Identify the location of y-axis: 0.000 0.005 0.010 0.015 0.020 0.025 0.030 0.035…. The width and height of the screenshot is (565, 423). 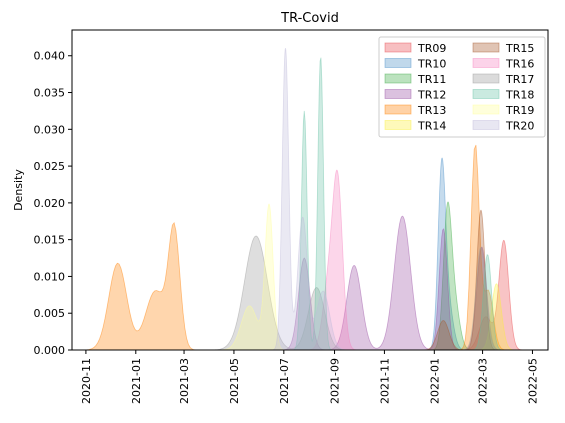
(53, 203).